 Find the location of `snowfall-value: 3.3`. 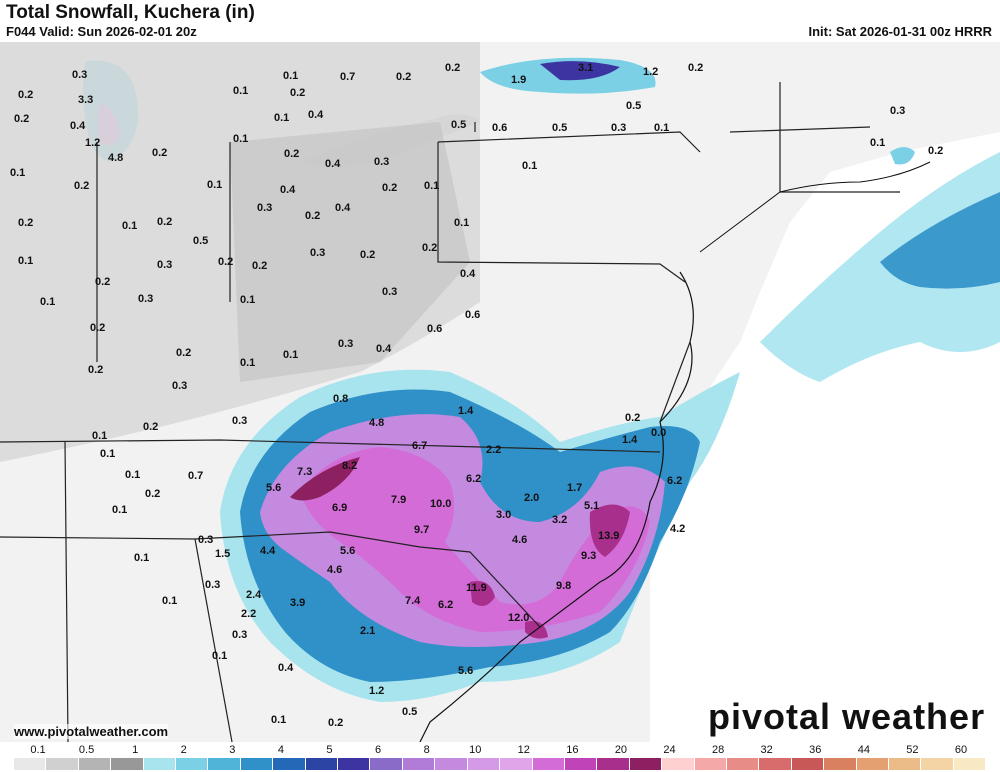

snowfall-value: 3.3 is located at coordinates (86, 100).